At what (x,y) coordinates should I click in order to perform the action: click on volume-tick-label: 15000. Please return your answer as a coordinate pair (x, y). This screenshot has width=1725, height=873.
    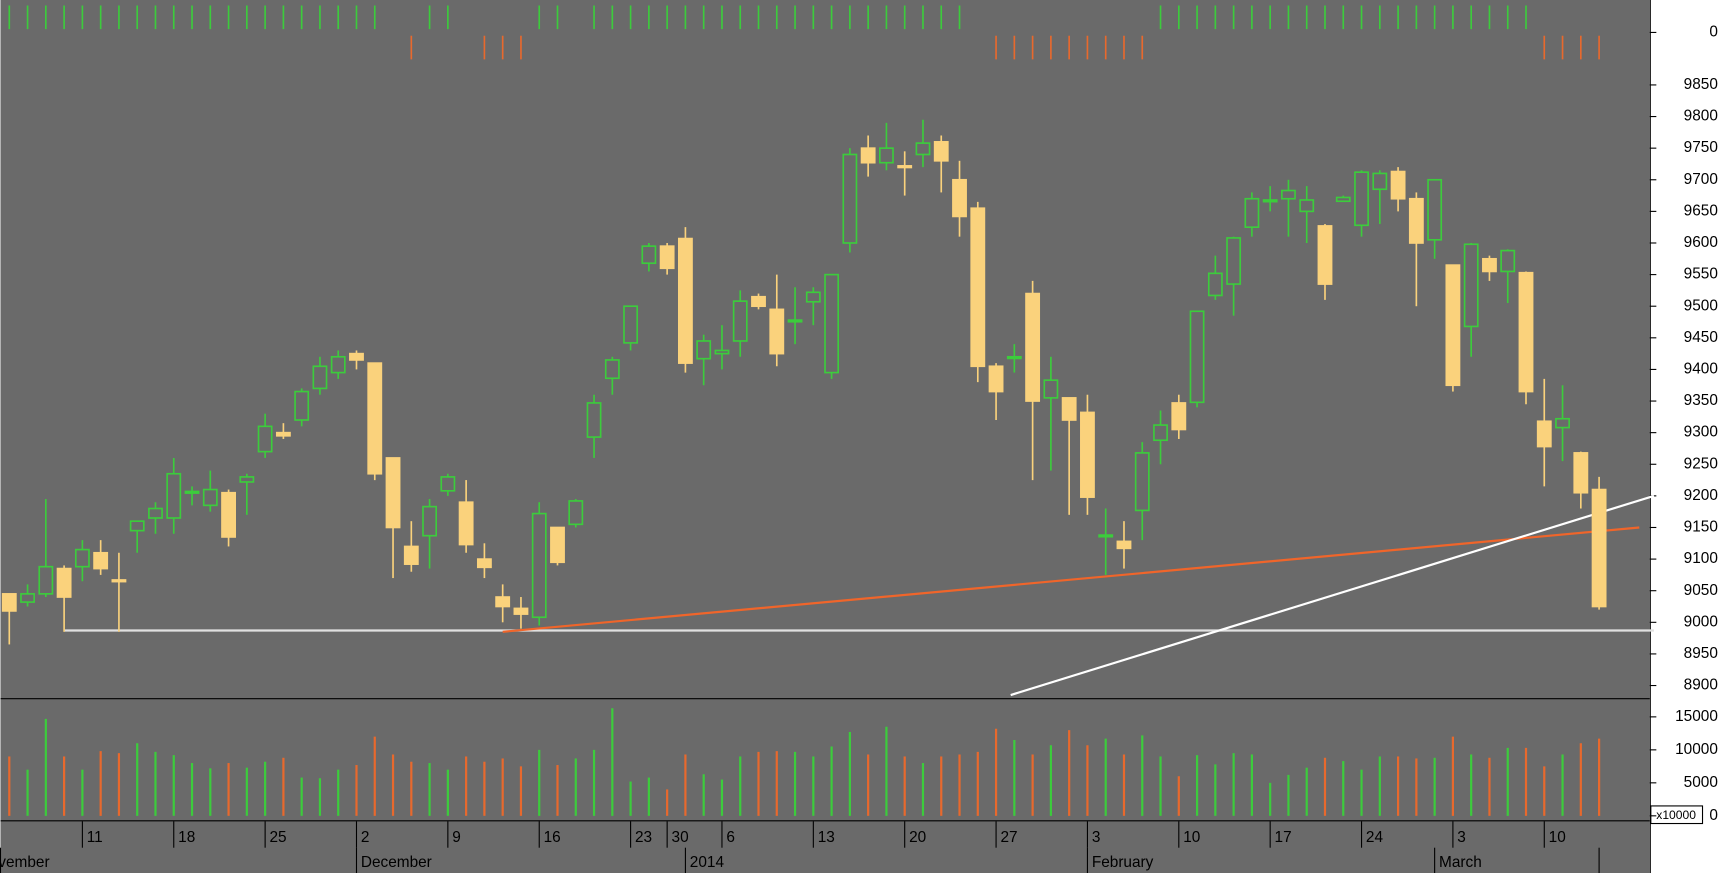
    Looking at the image, I should click on (1696, 716).